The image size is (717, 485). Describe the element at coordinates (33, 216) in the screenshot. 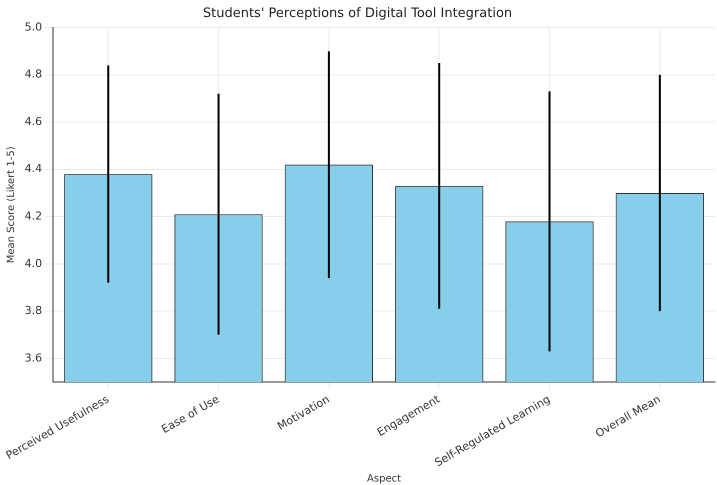

I see `y-tick-label: 4.2` at that location.